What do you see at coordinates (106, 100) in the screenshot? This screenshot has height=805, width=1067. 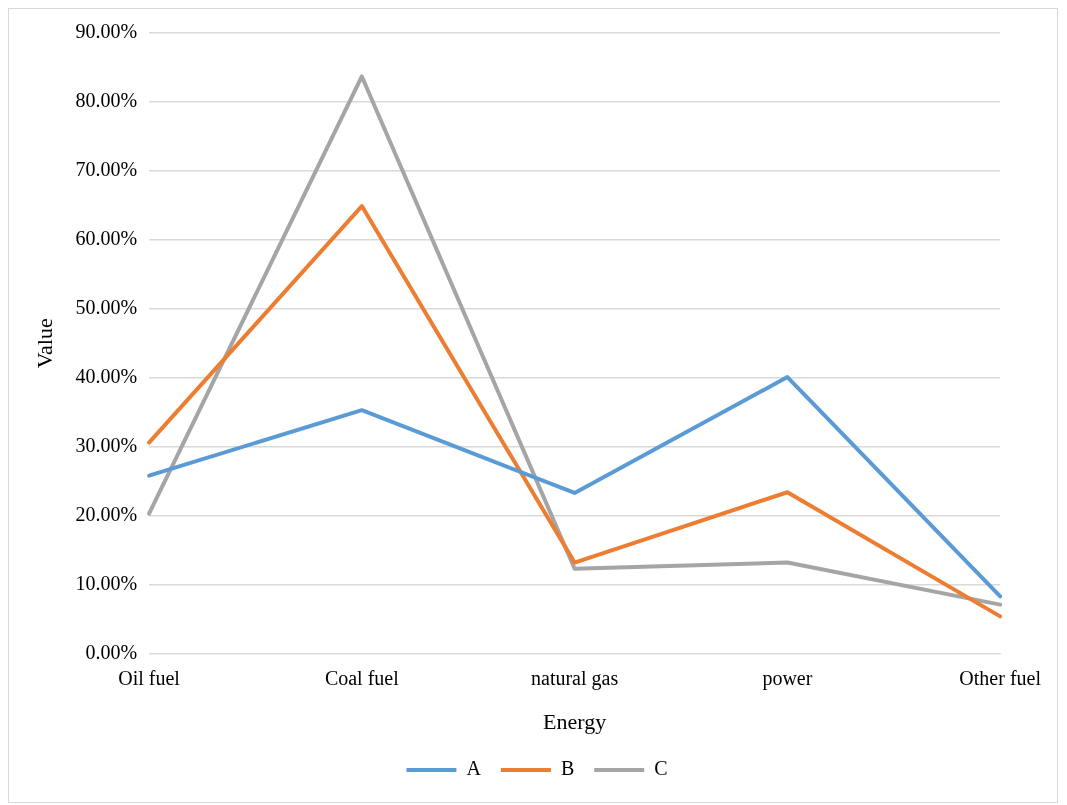 I see `y-tick-label: 80.00%` at bounding box center [106, 100].